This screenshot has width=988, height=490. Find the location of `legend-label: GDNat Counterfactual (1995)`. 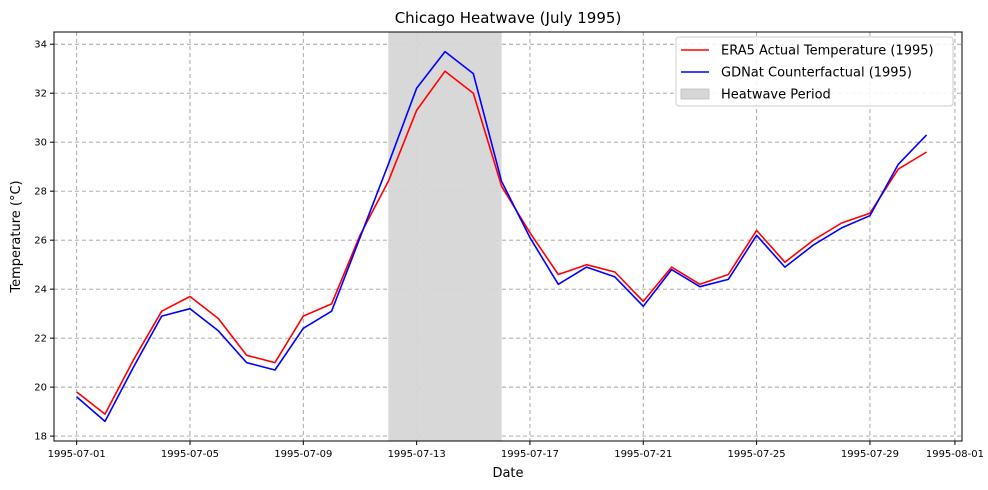

legend-label: GDNat Counterfactual (1995) is located at coordinates (816, 73).